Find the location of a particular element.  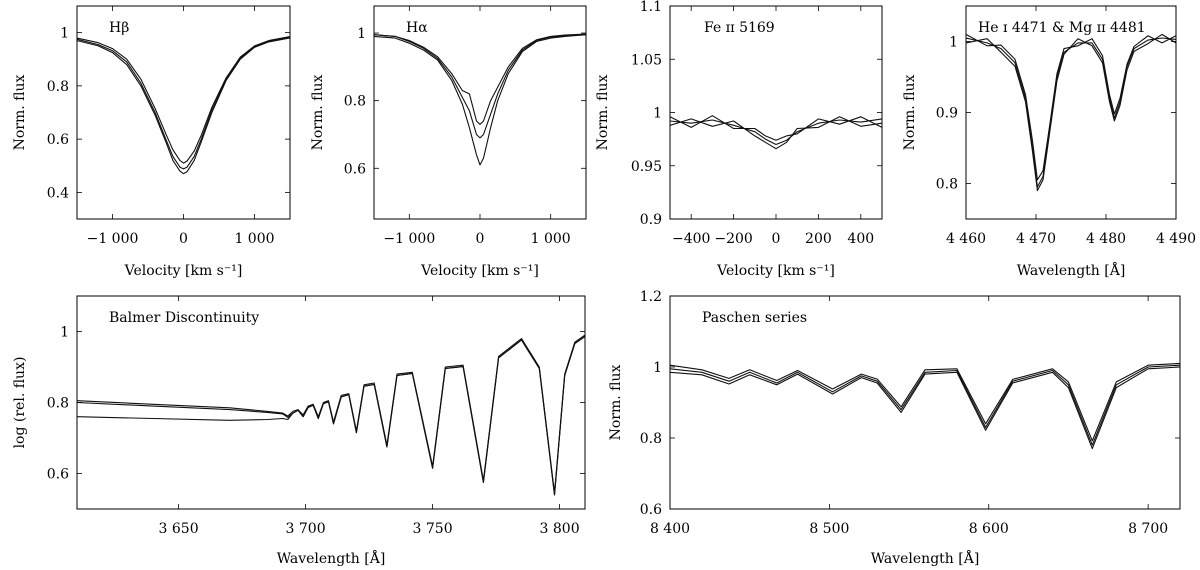

x-tick-label: −400 is located at coordinates (691, 239).